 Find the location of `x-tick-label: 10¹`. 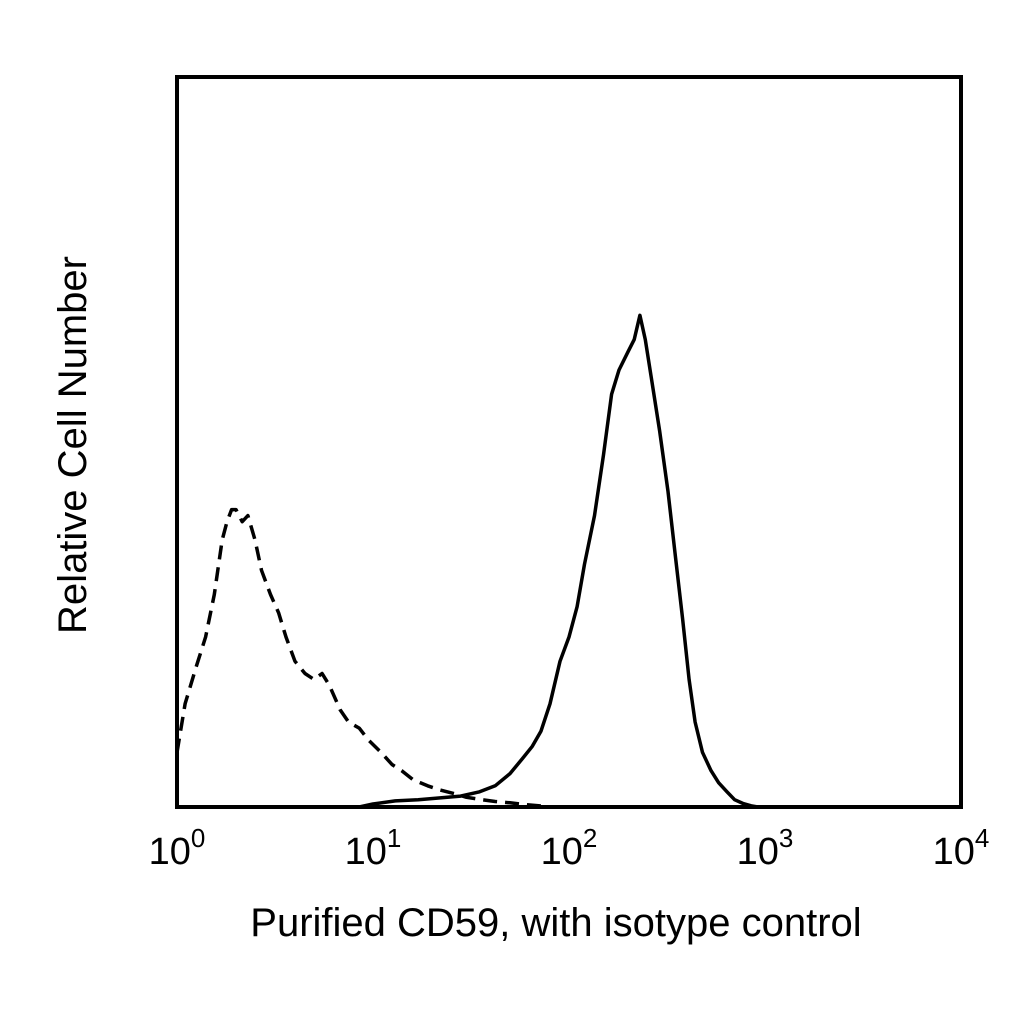

x-tick-label: 10¹ is located at coordinates (373, 848).